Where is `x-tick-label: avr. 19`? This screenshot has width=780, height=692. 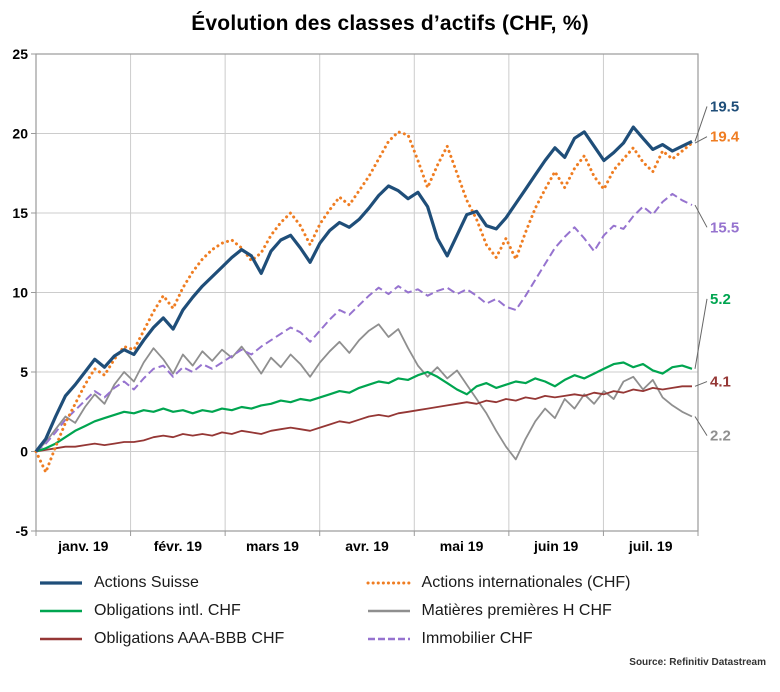
x-tick-label: avr. 19 is located at coordinates (367, 546).